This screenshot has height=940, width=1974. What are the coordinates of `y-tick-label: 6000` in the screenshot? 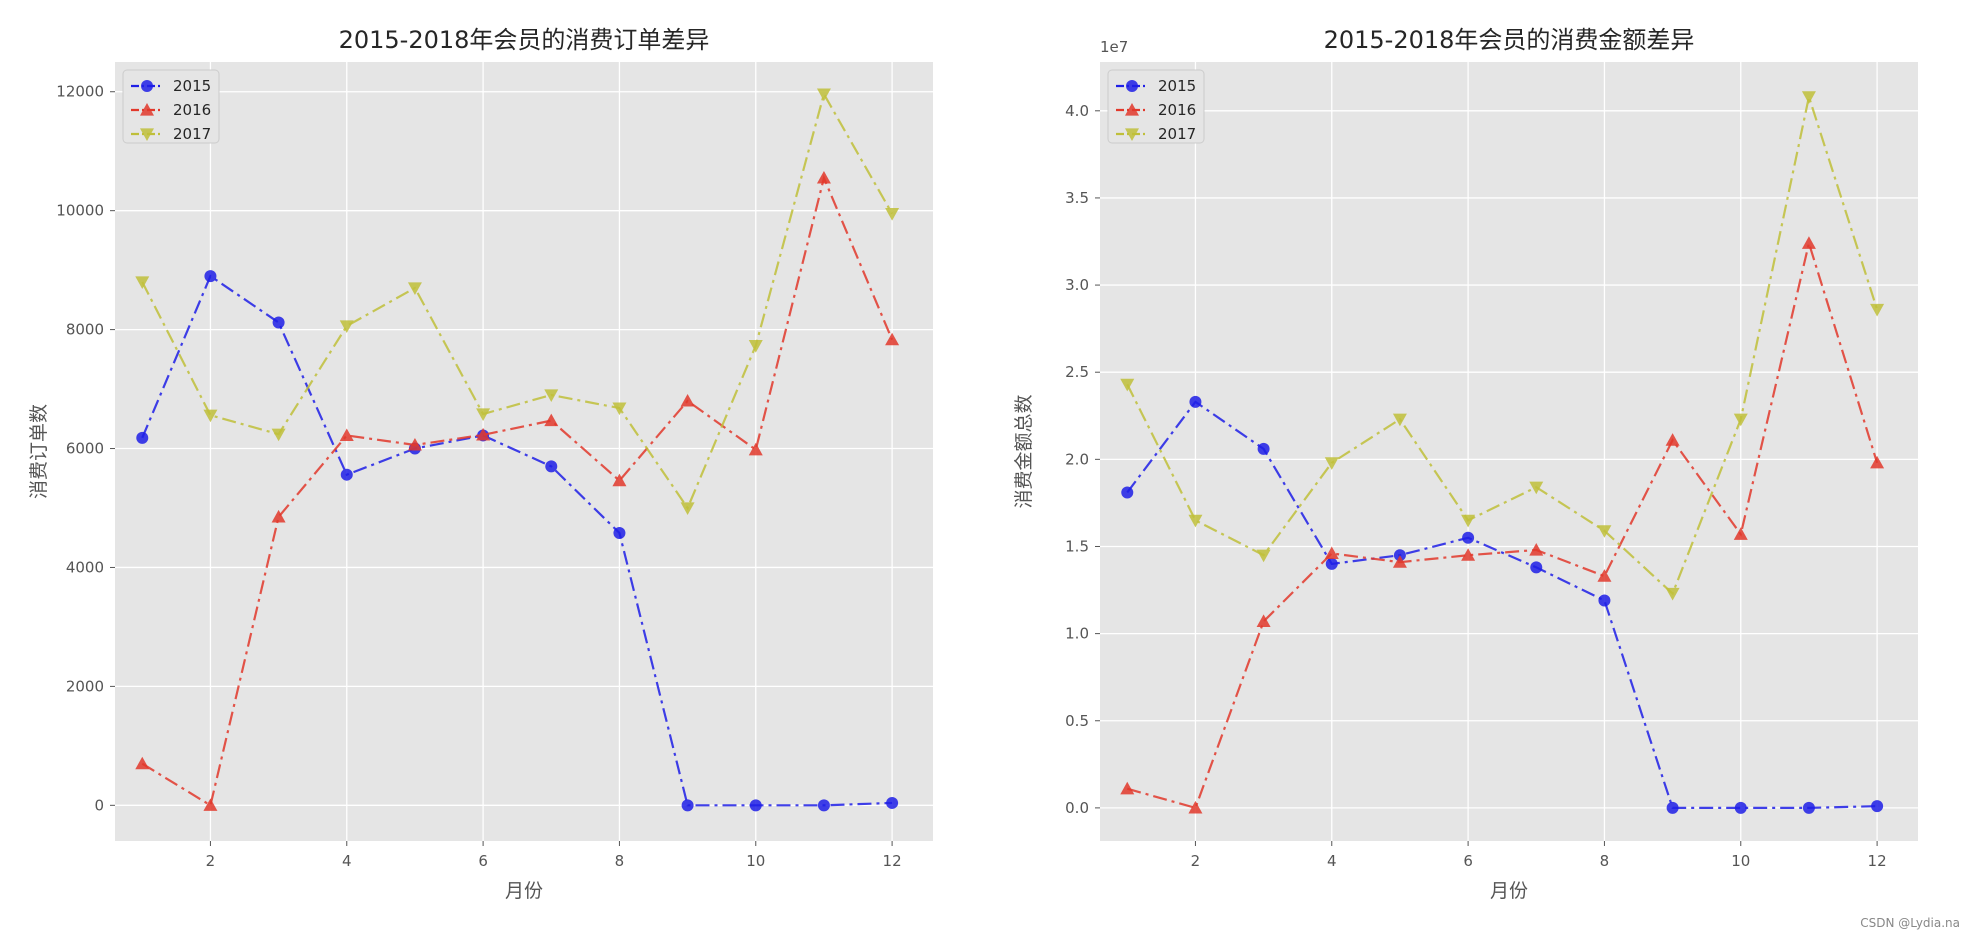 It's located at (85, 449).